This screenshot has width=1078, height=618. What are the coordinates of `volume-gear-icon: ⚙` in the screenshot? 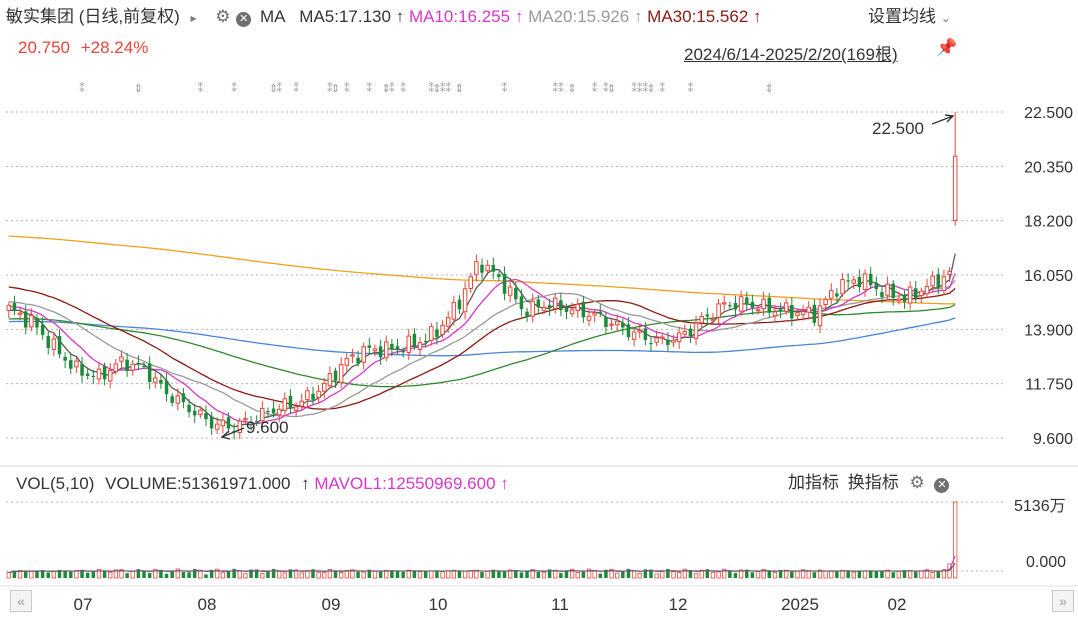 It's located at (917, 482).